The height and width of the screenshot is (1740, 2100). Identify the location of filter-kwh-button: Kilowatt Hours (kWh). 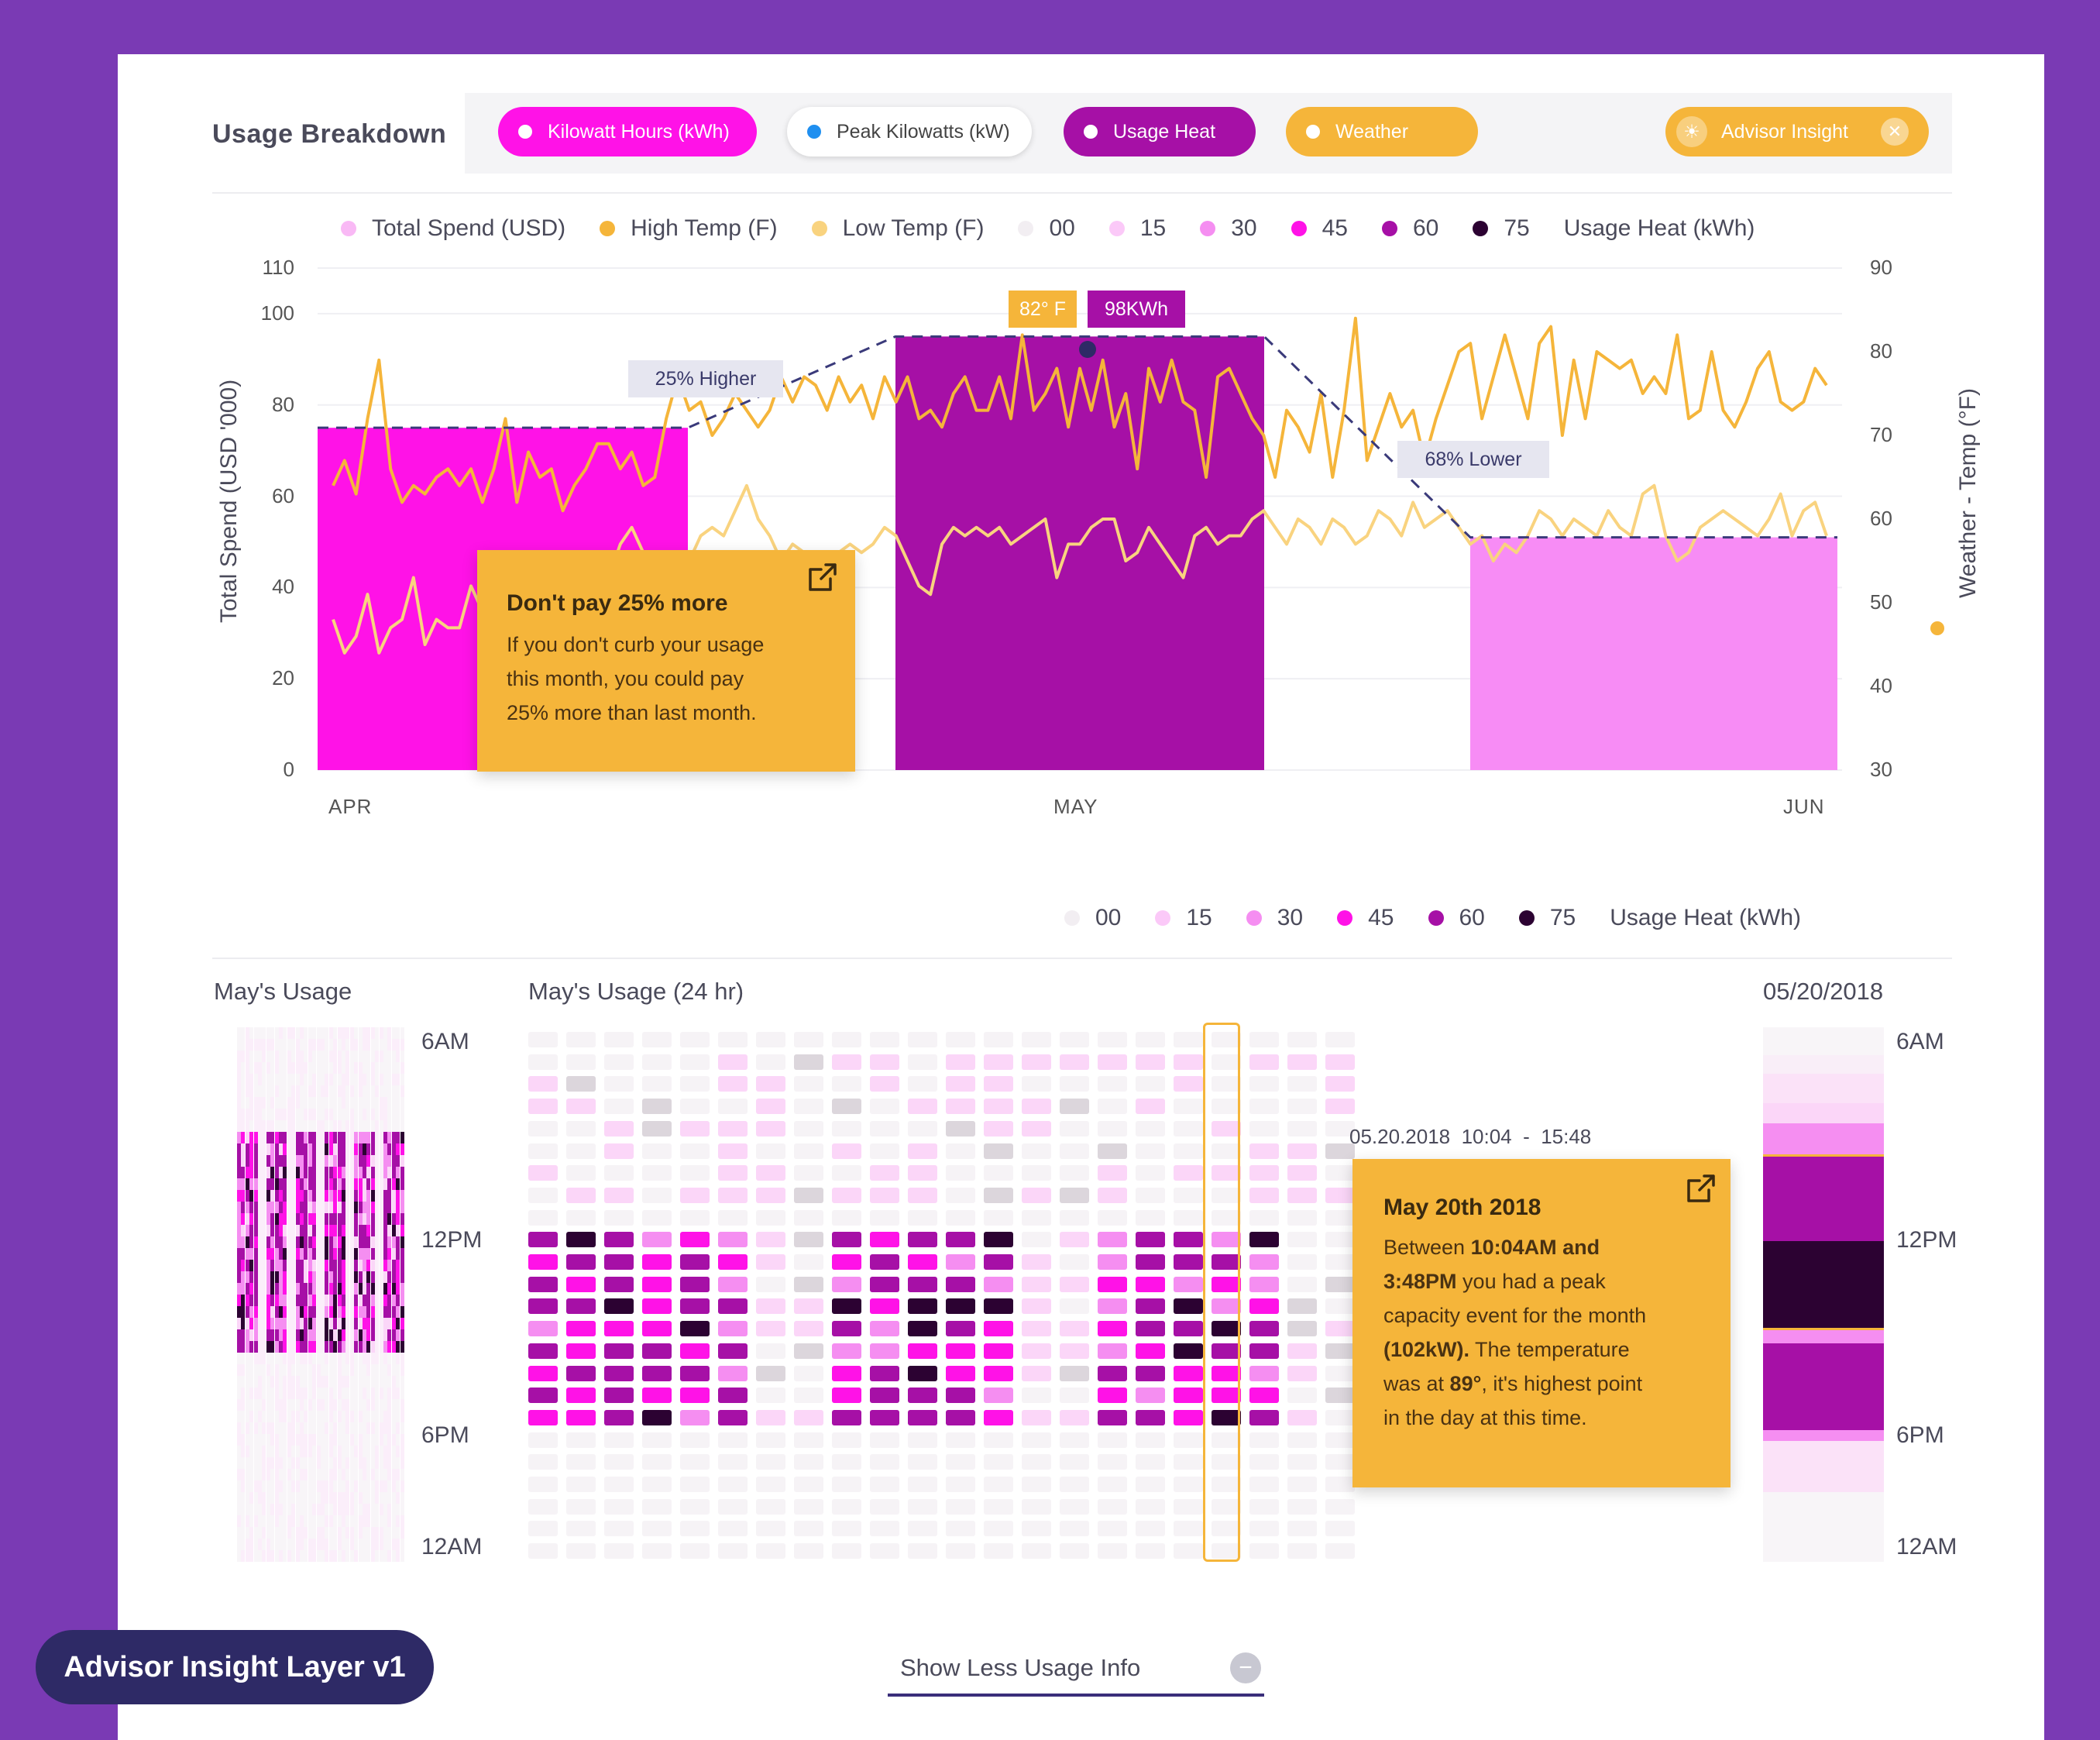
(627, 131).